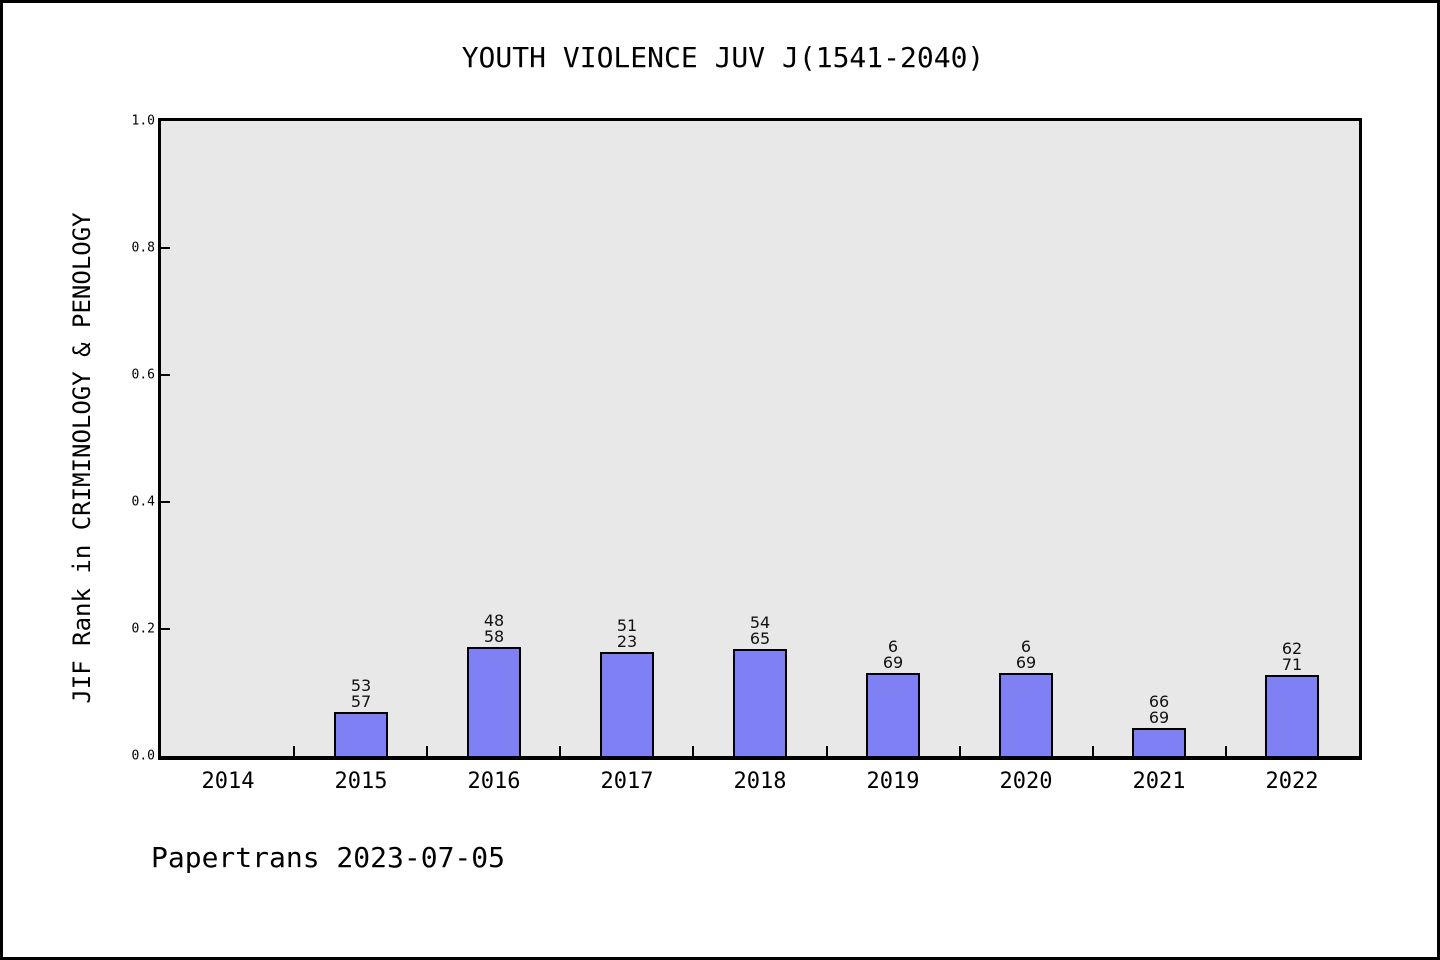 The image size is (1440, 960). I want to click on bar-value-label-2015: 53 57, so click(361, 693).